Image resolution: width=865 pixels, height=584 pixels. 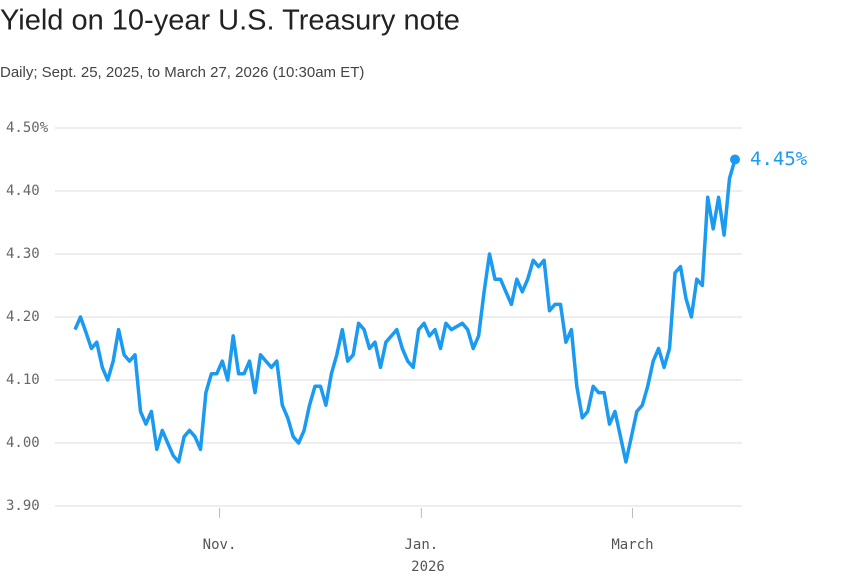 I want to click on x-tick-label: Nov., so click(x=220, y=545).